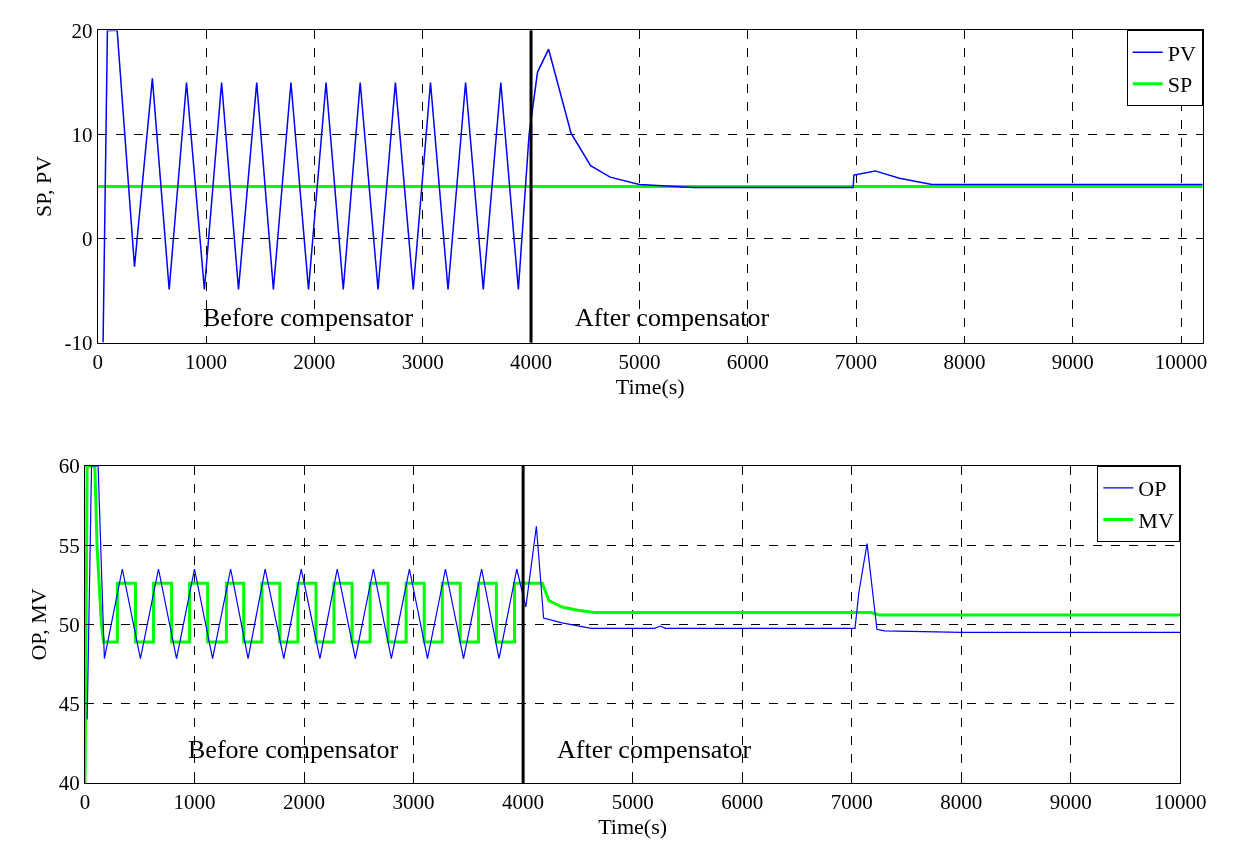  Describe the element at coordinates (78, 342) in the screenshot. I see `y-tick-label: -10` at that location.